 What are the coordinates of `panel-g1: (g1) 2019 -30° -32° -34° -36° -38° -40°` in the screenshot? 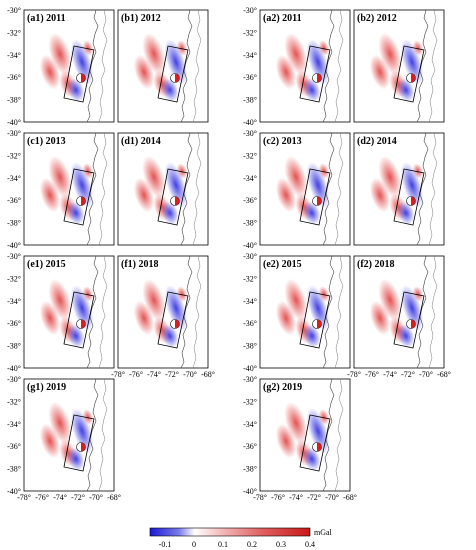 It's located at (61, 435).